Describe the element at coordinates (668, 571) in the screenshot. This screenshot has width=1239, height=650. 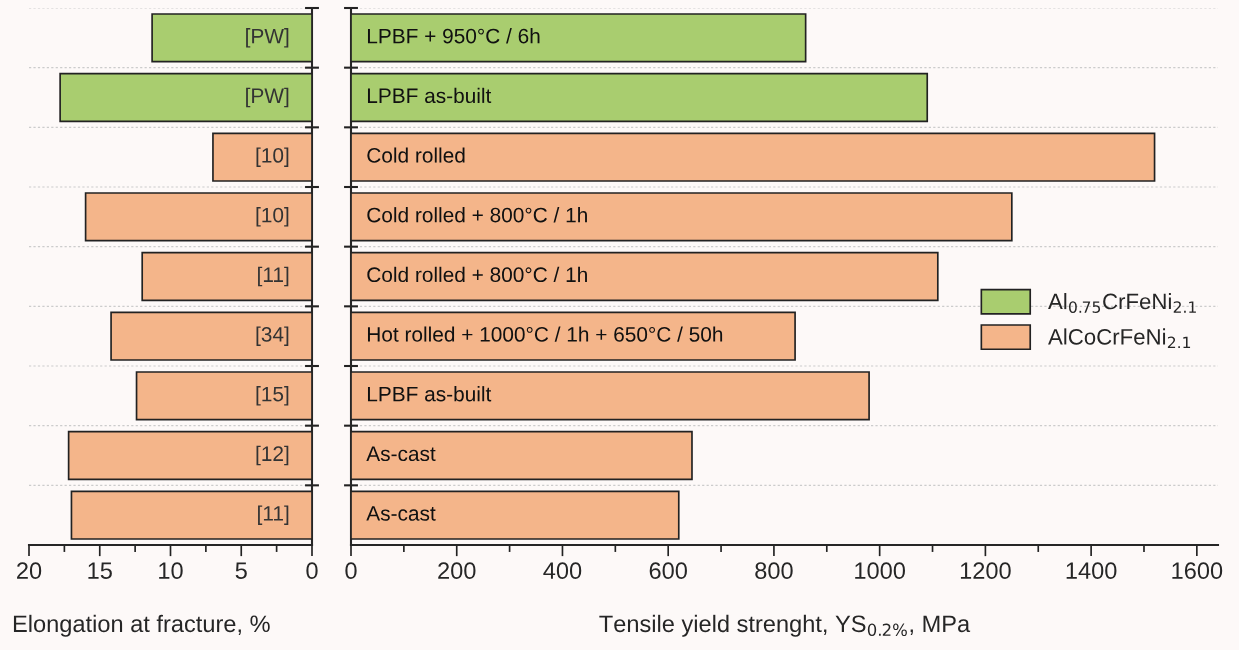
I see `x-tick-label: 600` at that location.